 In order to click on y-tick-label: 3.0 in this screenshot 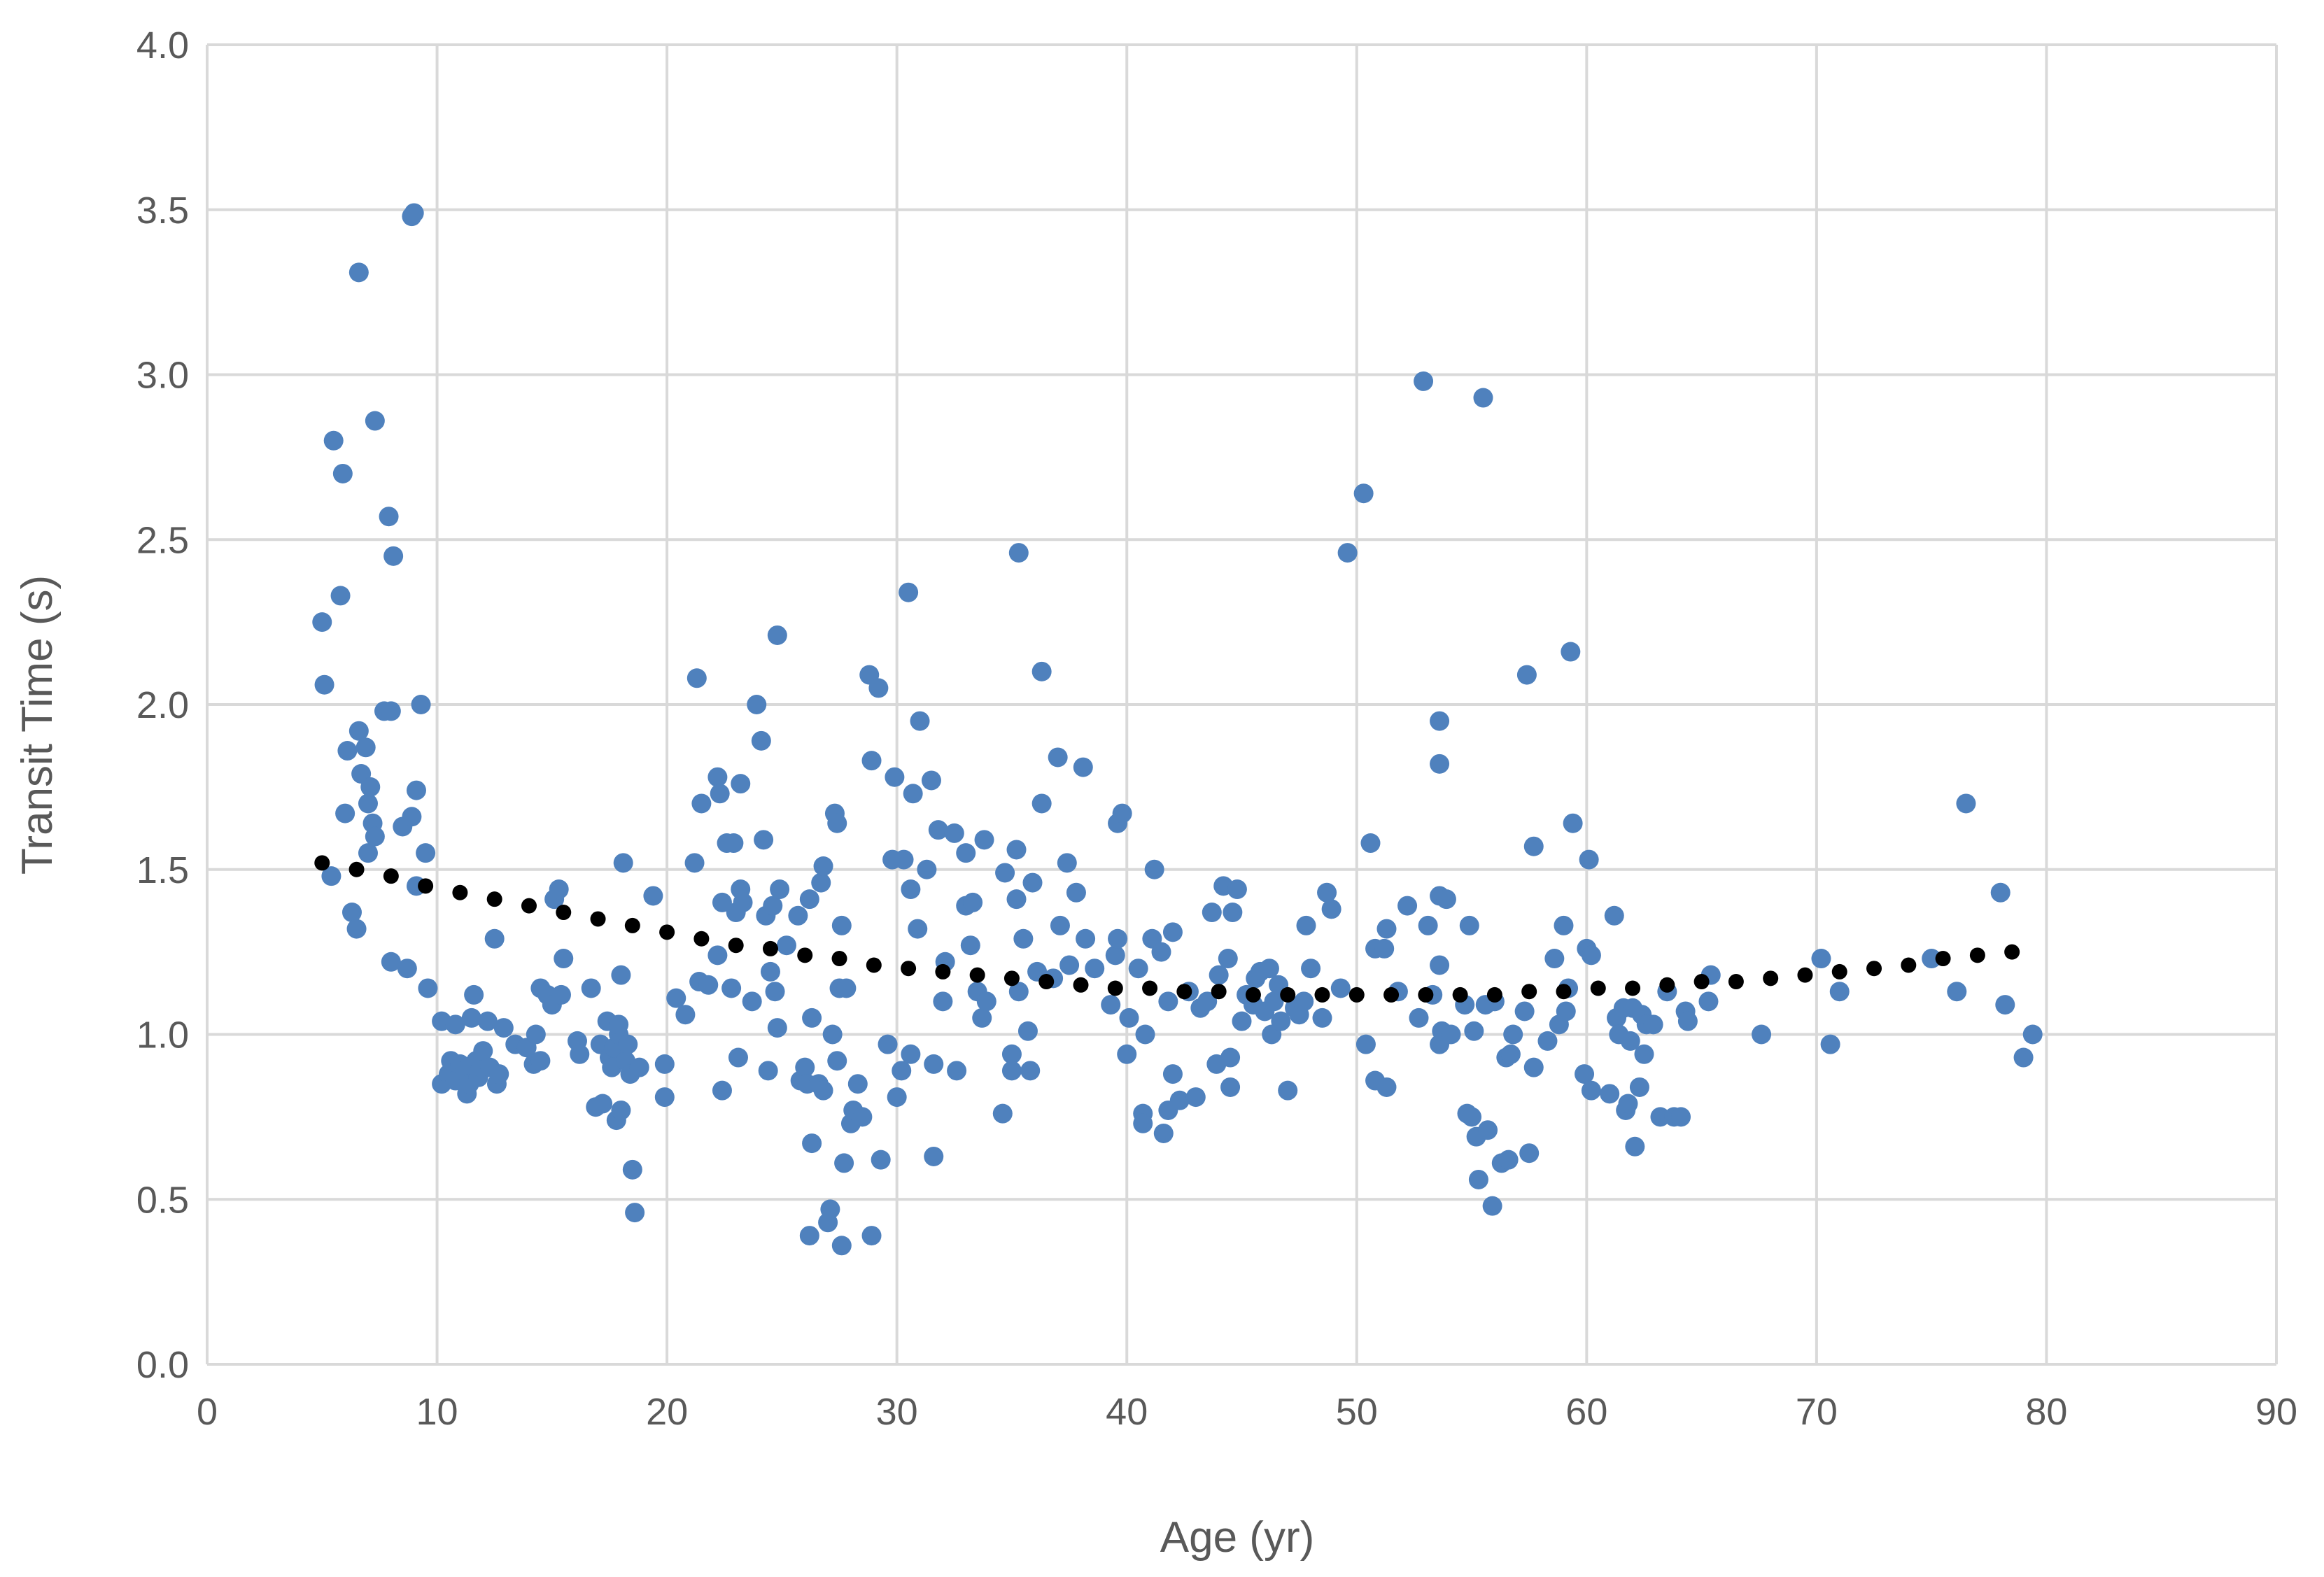, I will do `click(162, 376)`.